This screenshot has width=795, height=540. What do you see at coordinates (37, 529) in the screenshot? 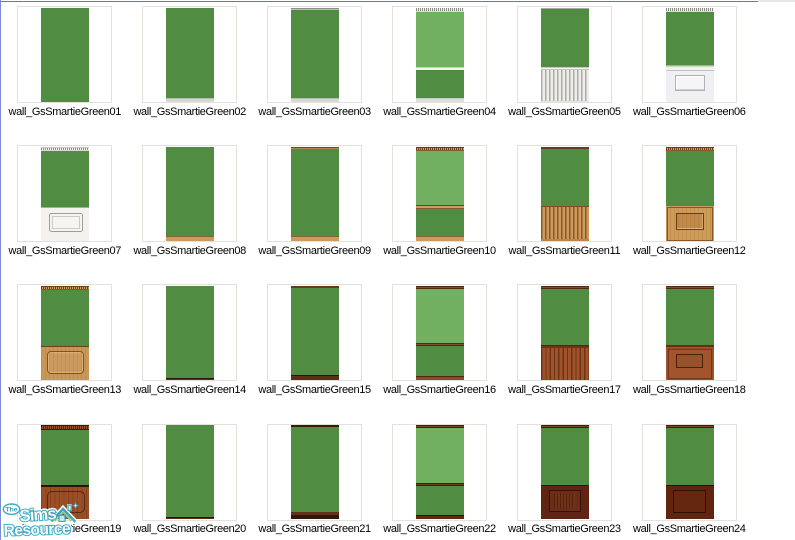
I see `svg-text: Resource` at bounding box center [37, 529].